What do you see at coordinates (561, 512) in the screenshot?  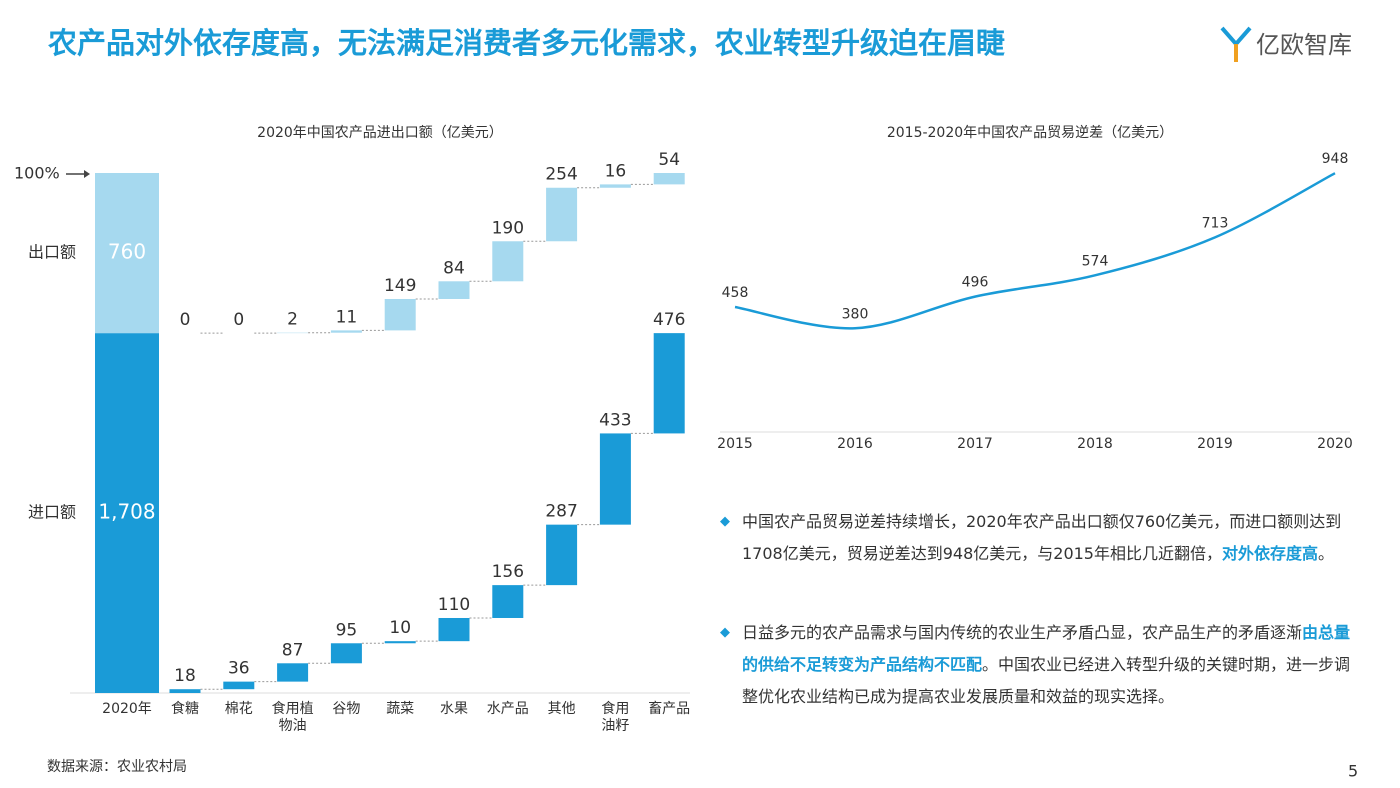 I see `data-label: 287` at bounding box center [561, 512].